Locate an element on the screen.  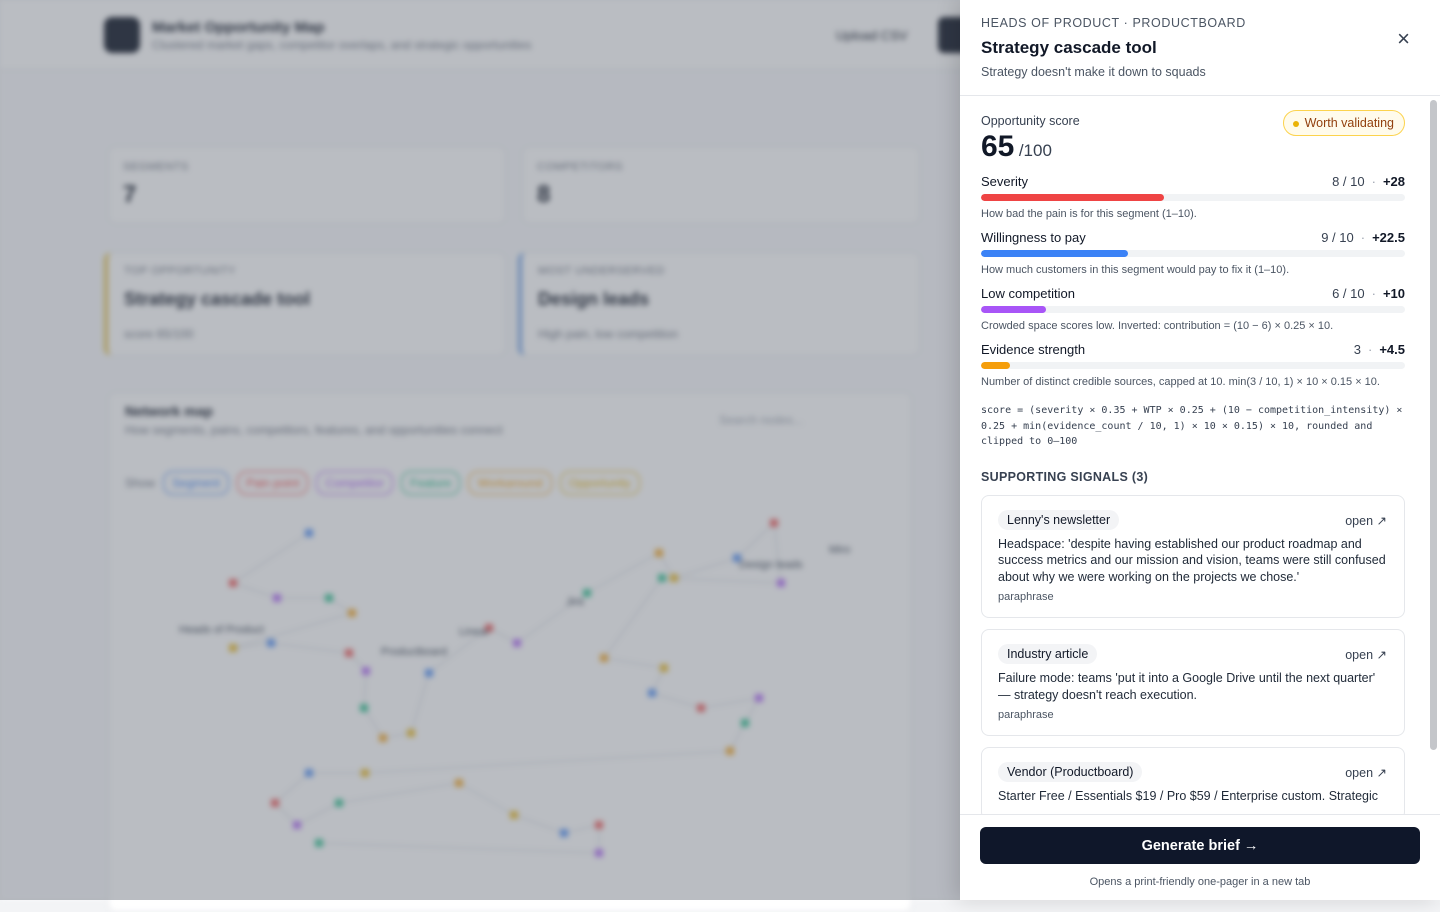
factor-score: 8 / 10 · +28 is located at coordinates (1368, 181).